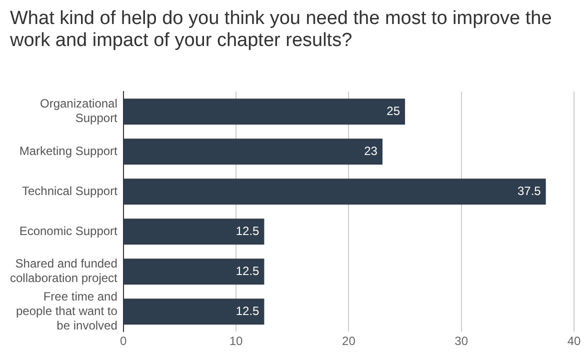 The height and width of the screenshot is (357, 588). What do you see at coordinates (70, 191) in the screenshot?
I see `y-tick-label: Technical Support` at bounding box center [70, 191].